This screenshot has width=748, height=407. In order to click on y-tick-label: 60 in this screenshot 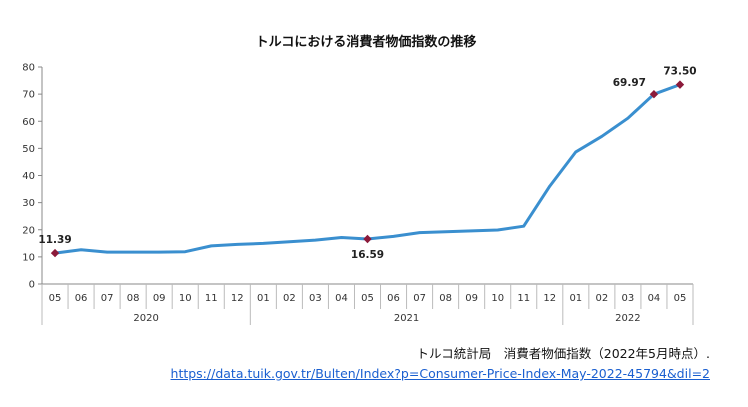, I will do `click(28, 122)`.